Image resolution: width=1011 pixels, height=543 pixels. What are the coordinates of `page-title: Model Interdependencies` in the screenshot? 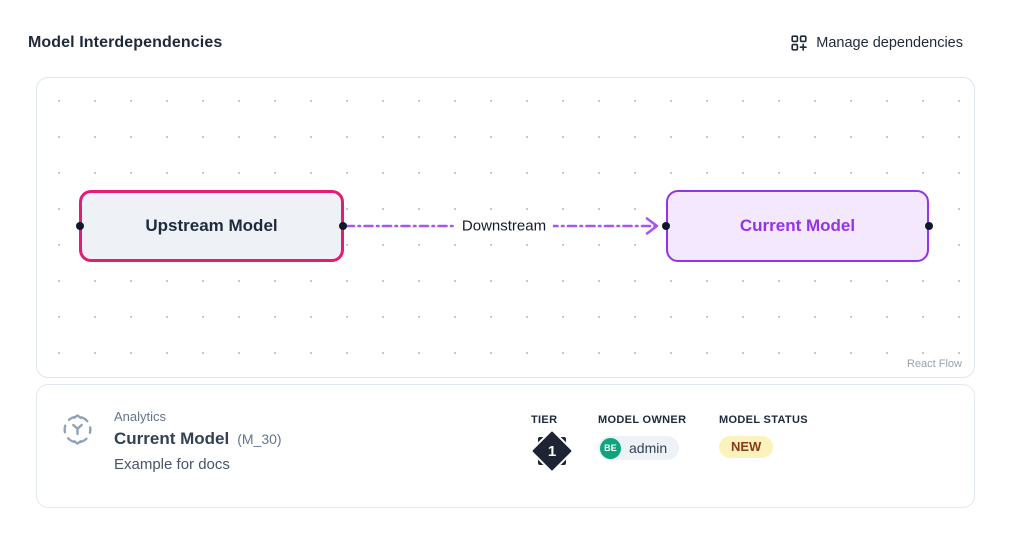 It's located at (125, 42).